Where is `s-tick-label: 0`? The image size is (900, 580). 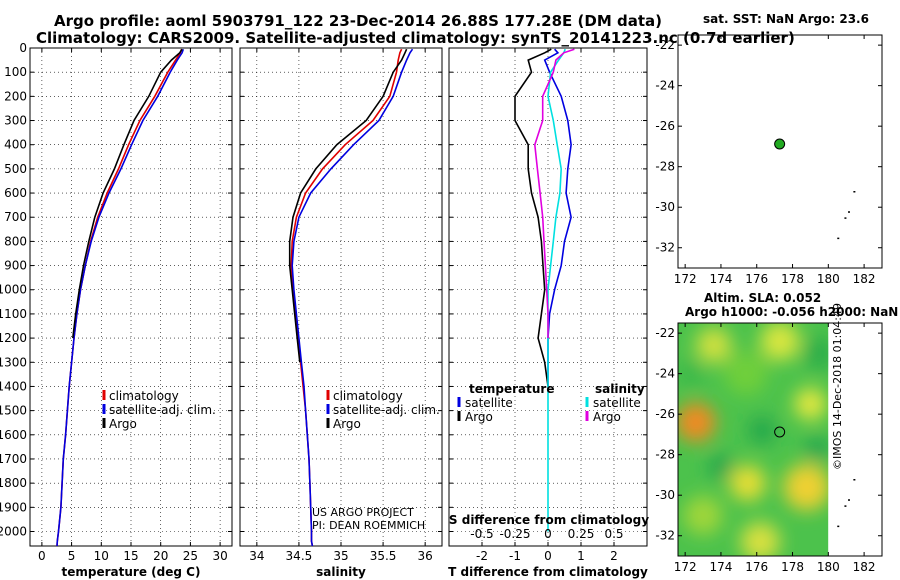 s-tick-label: 0 is located at coordinates (548, 534).